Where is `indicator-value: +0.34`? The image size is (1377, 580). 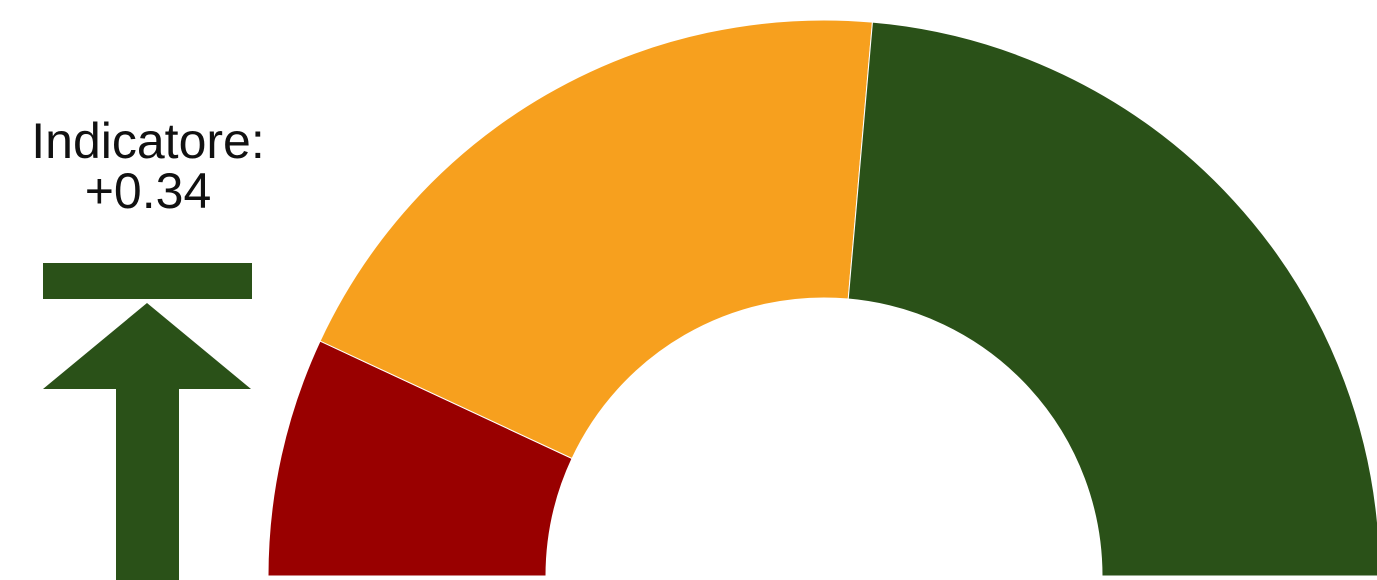
indicator-value: +0.34 is located at coordinates (148, 191).